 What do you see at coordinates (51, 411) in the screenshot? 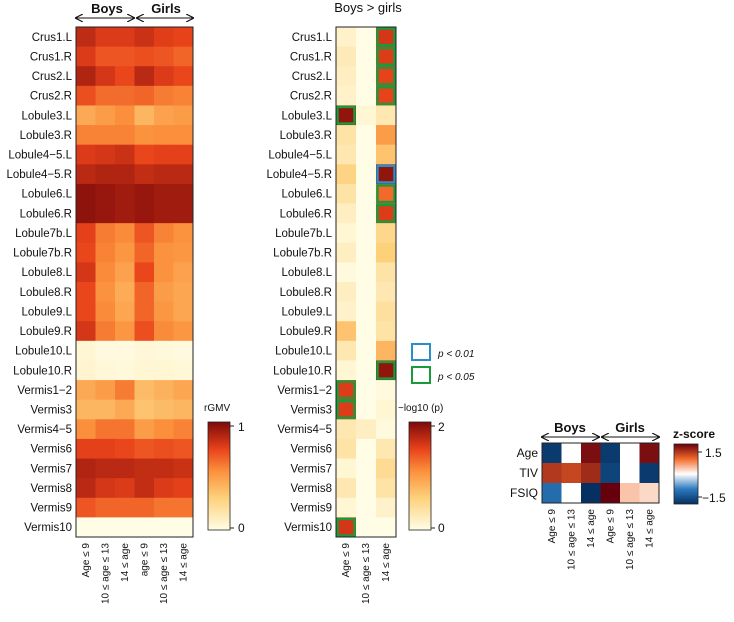
I see `row-label: Vermis3` at bounding box center [51, 411].